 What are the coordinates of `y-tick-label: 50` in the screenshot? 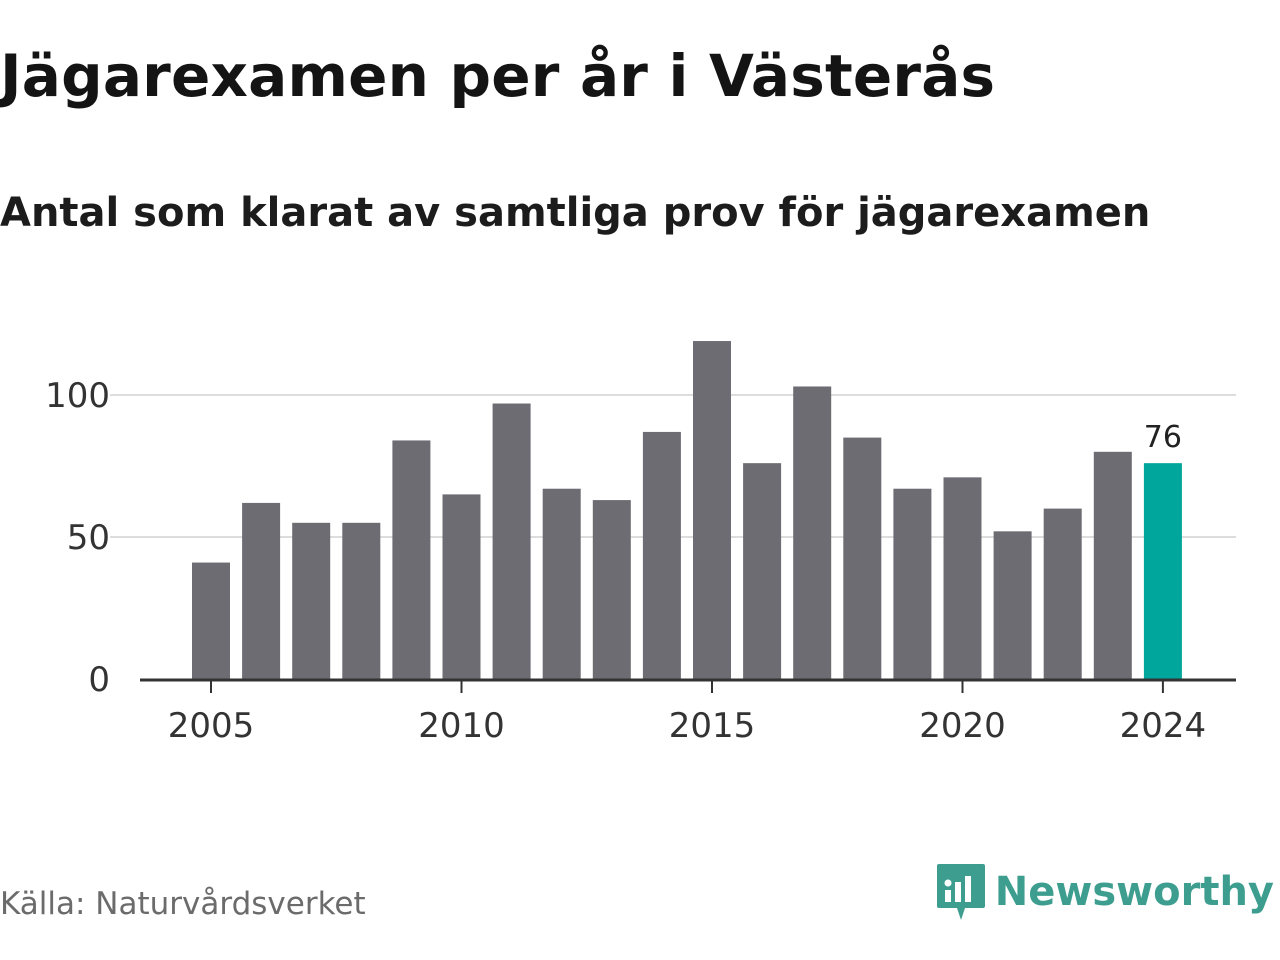 It's located at (88, 538).